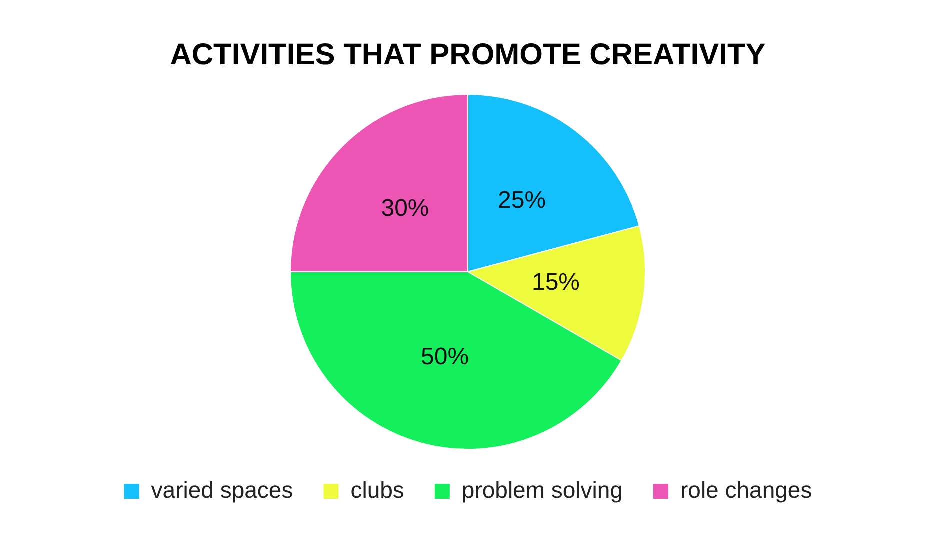 The height and width of the screenshot is (533, 939). Describe the element at coordinates (746, 489) in the screenshot. I see `legend-label: role changes` at that location.